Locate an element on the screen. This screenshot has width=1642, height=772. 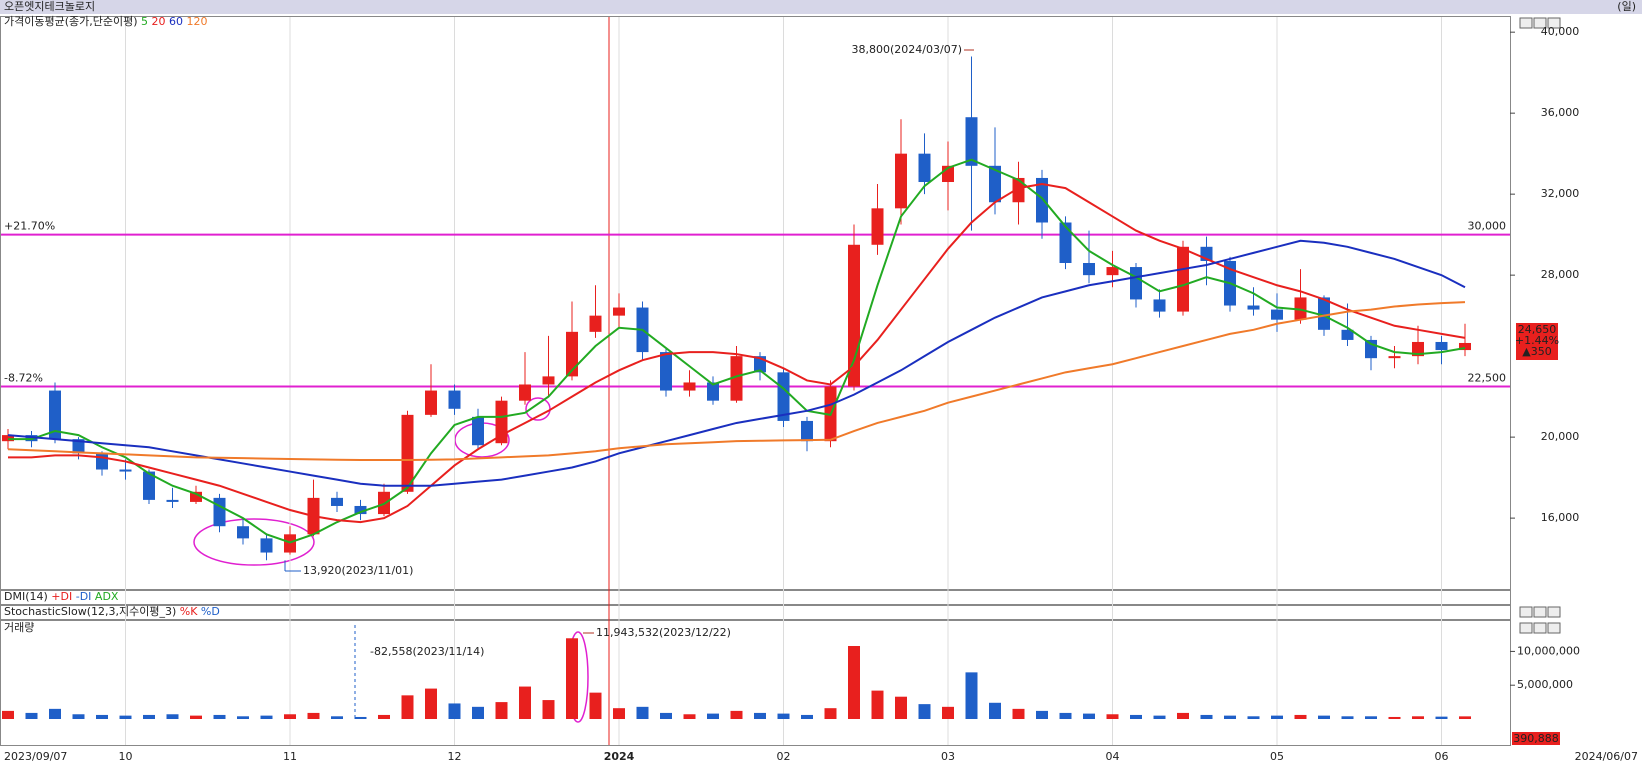
y-tick-label: 36,000 is located at coordinates (1560, 112).